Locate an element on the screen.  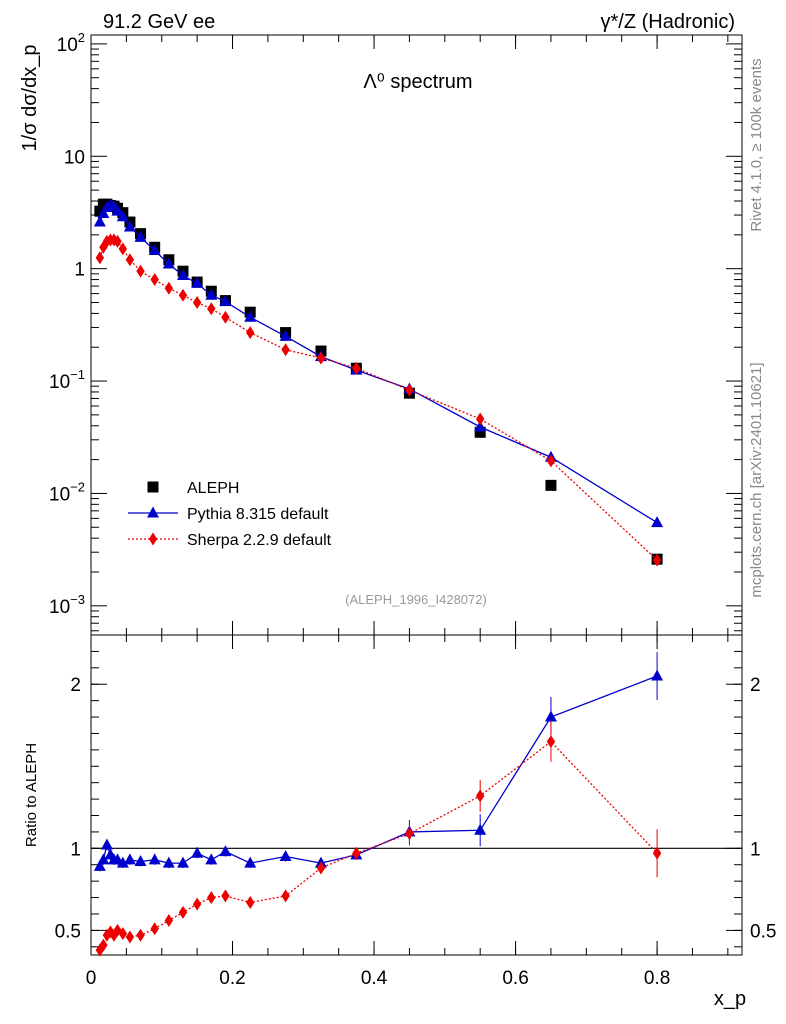
rivet-label: Rivet 4.1.0, ≥ 100k events is located at coordinates (756, 144).